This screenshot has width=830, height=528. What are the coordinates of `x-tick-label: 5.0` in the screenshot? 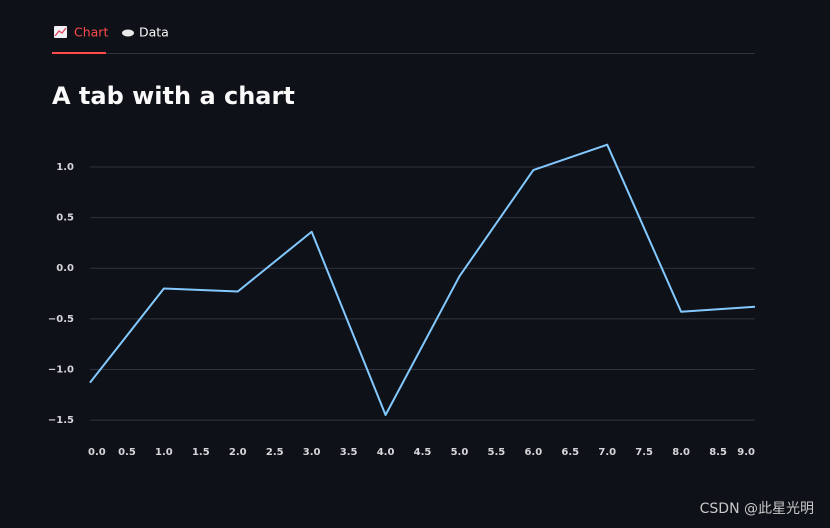 It's located at (460, 452).